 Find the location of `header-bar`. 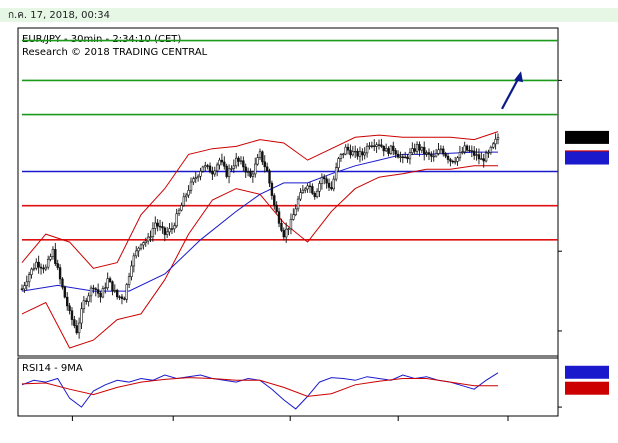

header-bar is located at coordinates (309, 15).